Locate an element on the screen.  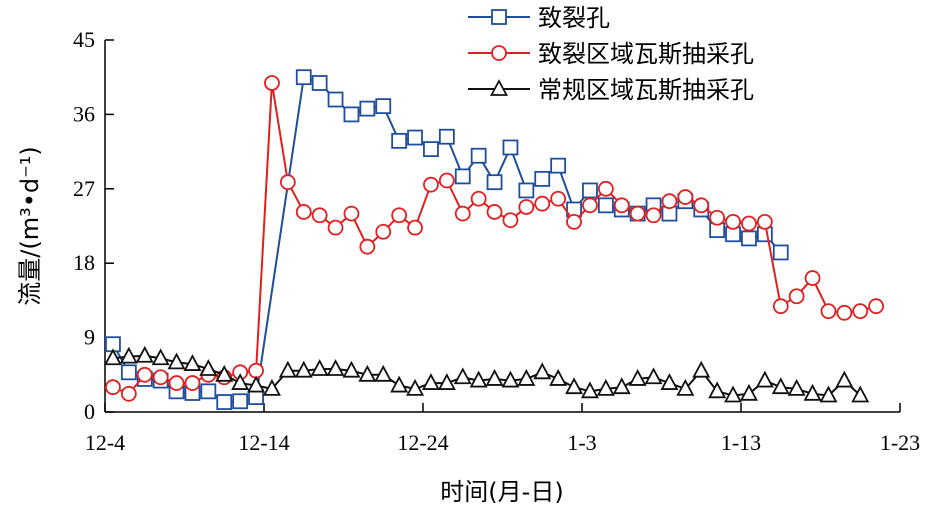
legend-item: 致裂区域瓦斯抽采孔 is located at coordinates (611, 54).